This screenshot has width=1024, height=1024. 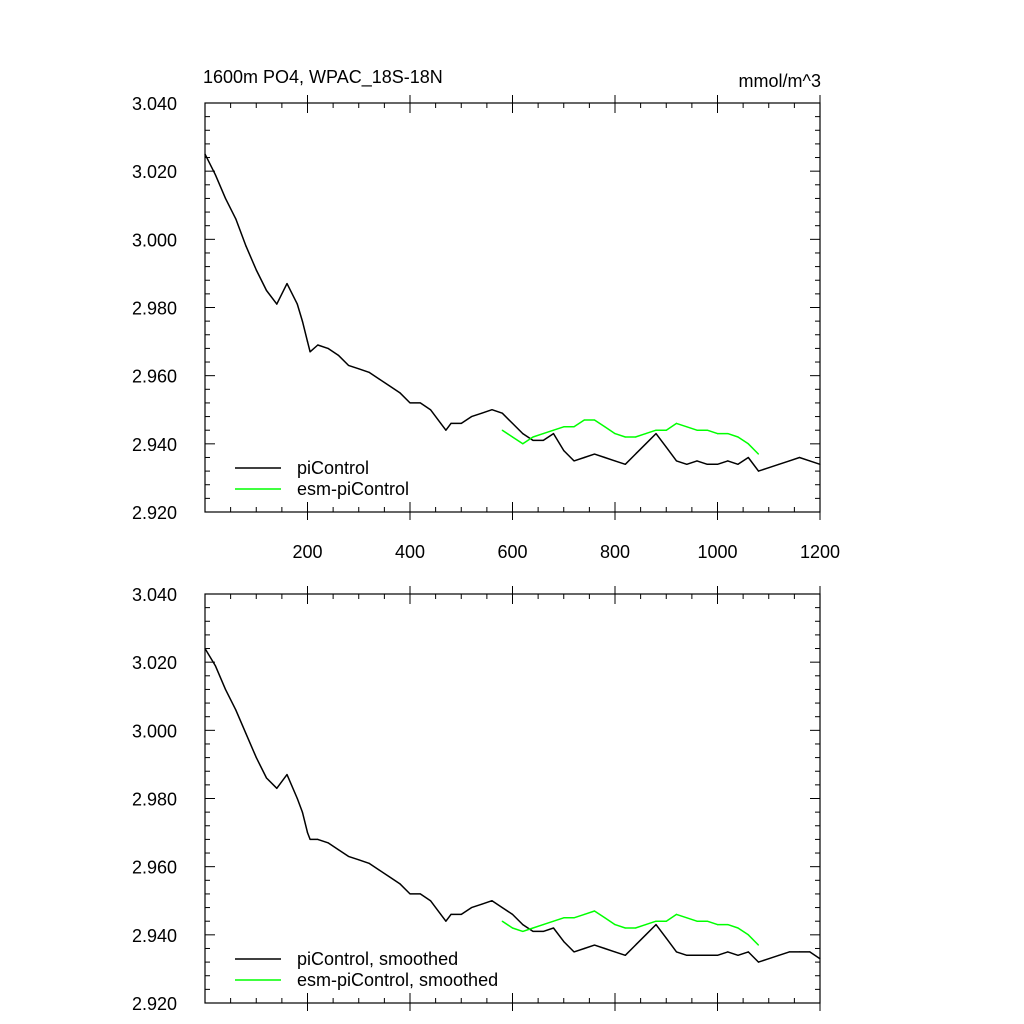 What do you see at coordinates (323, 77) in the screenshot?
I see `plot-left-title: 1600m PO4, WPAC_18S-18N` at bounding box center [323, 77].